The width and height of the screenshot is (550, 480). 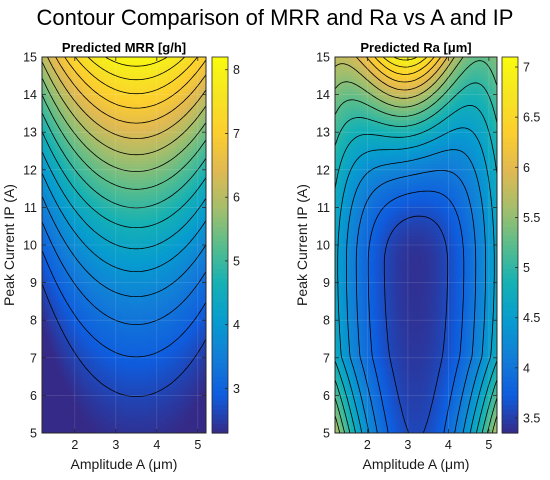 What do you see at coordinates (236, 389) in the screenshot?
I see `colorbar-tick-label: 3` at bounding box center [236, 389].